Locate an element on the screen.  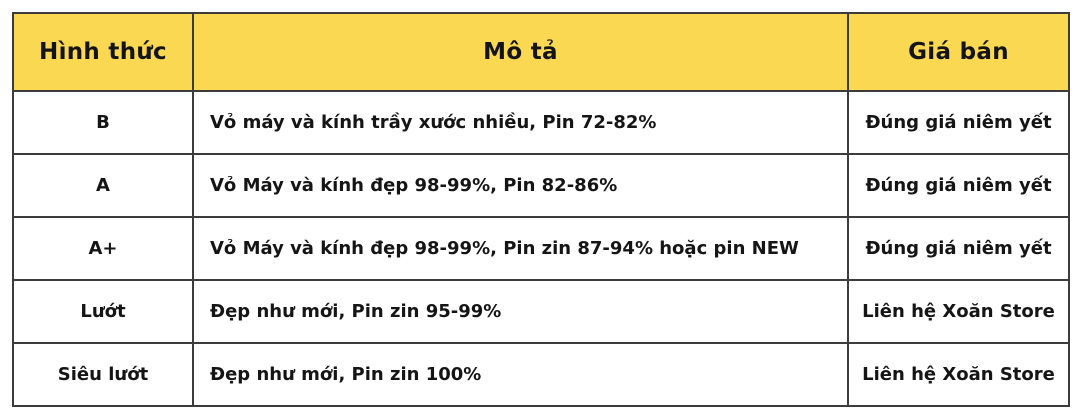
header-cell-condition: Hình thức is located at coordinates (103, 52).